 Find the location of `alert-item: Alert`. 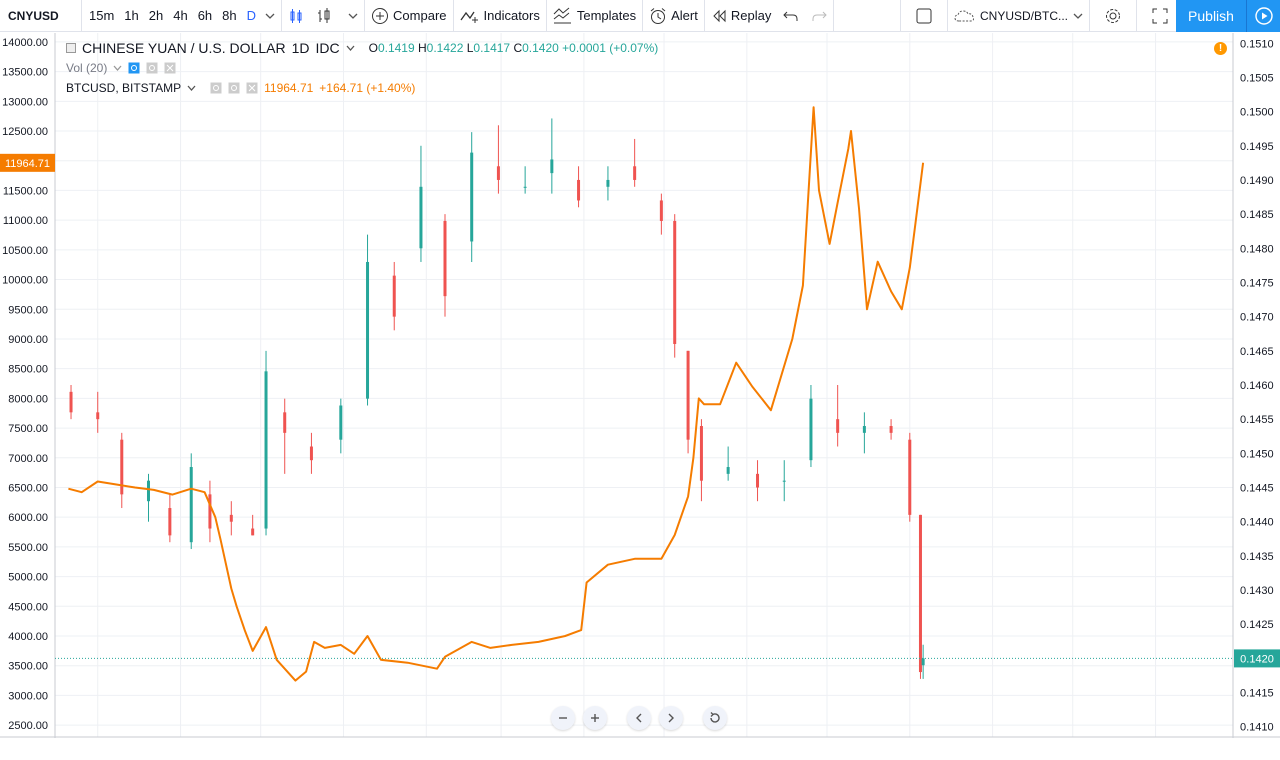

alert-item: Alert is located at coordinates (673, 16).